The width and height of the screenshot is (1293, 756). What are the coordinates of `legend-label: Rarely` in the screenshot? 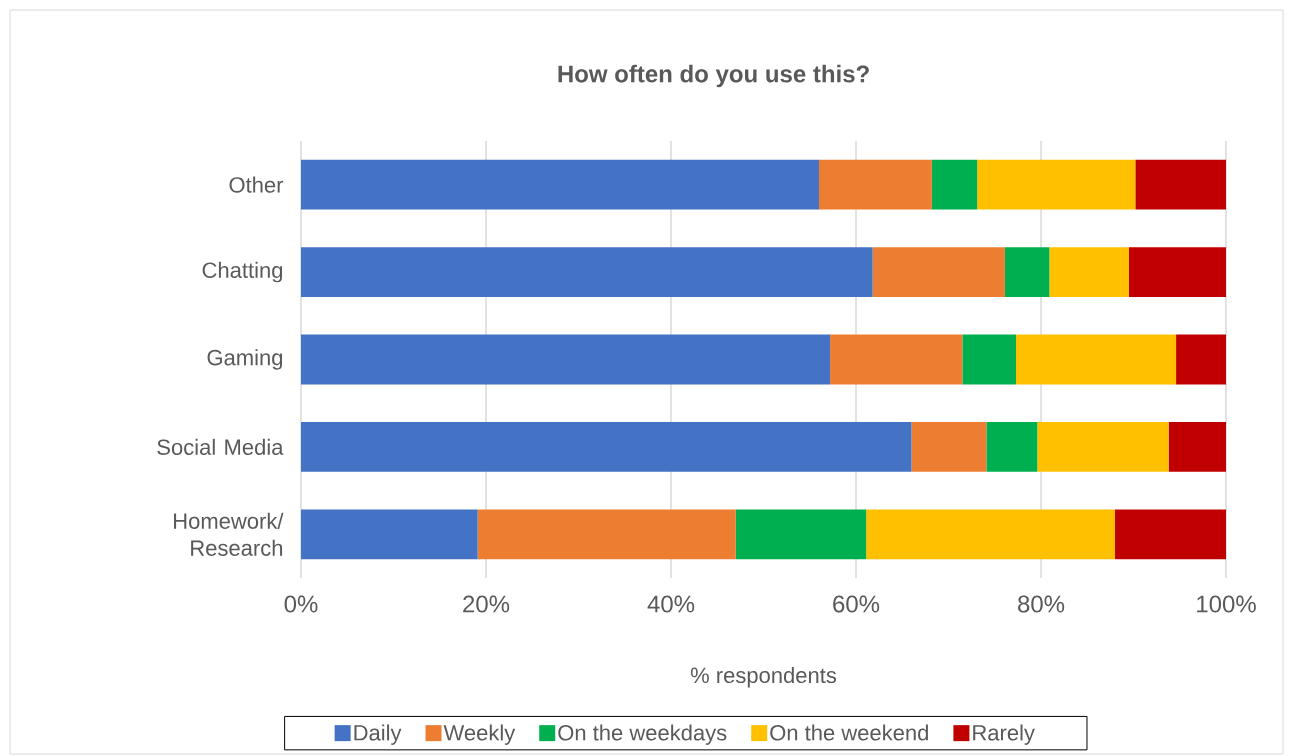 It's located at (1004, 734).